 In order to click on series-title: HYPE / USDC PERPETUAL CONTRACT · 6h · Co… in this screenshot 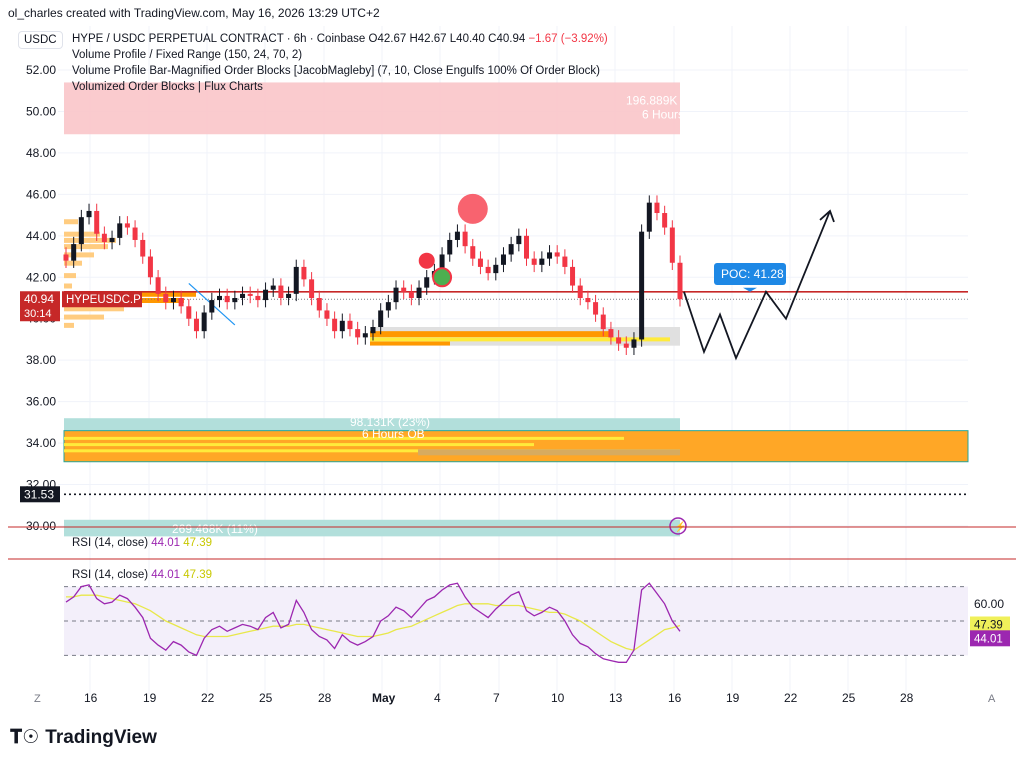, I will do `click(219, 39)`.